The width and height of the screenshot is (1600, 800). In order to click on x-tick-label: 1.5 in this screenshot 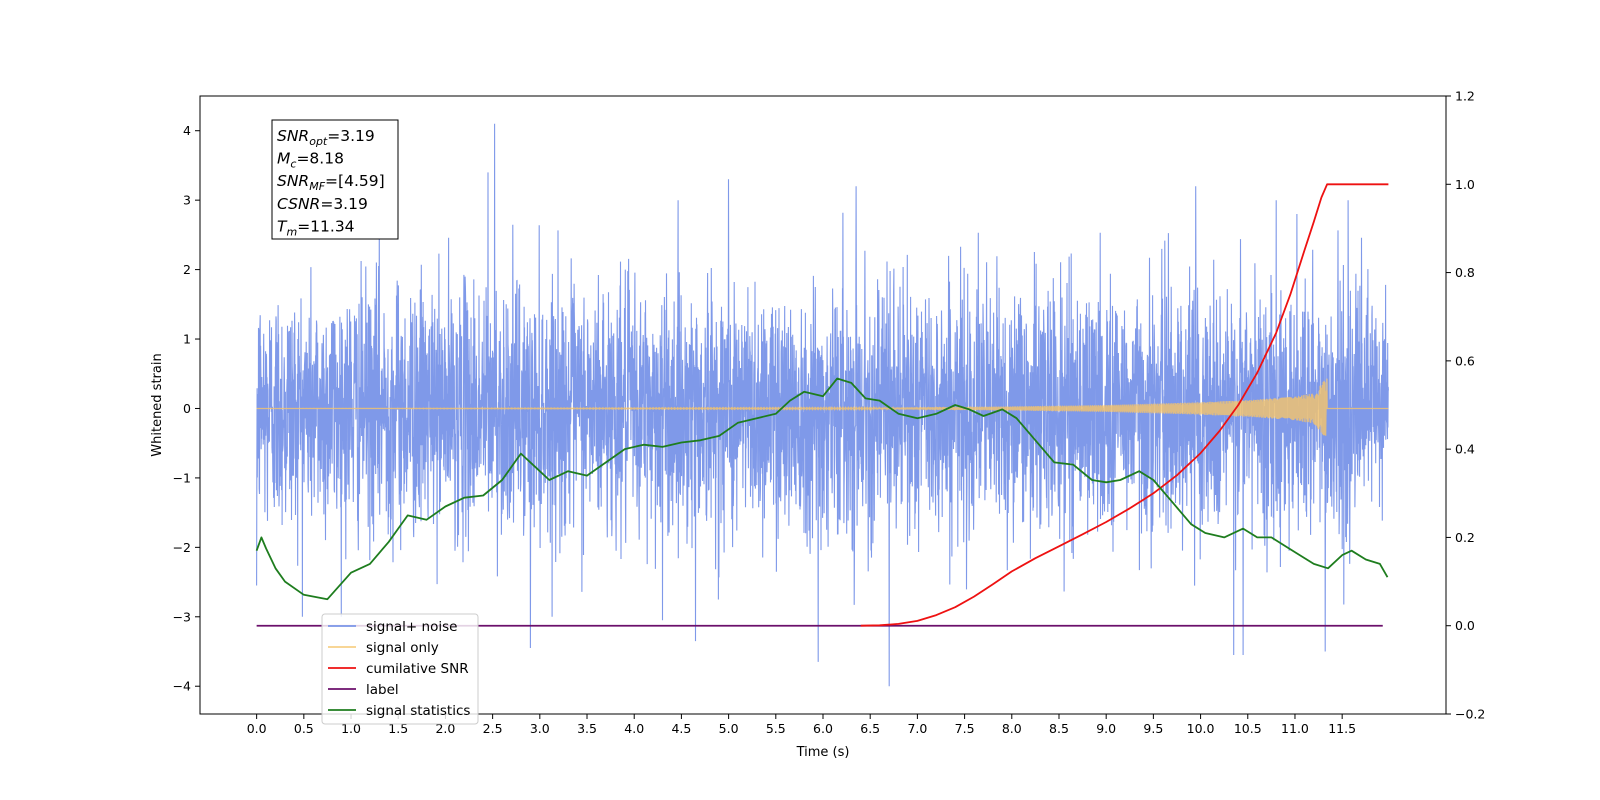, I will do `click(398, 728)`.